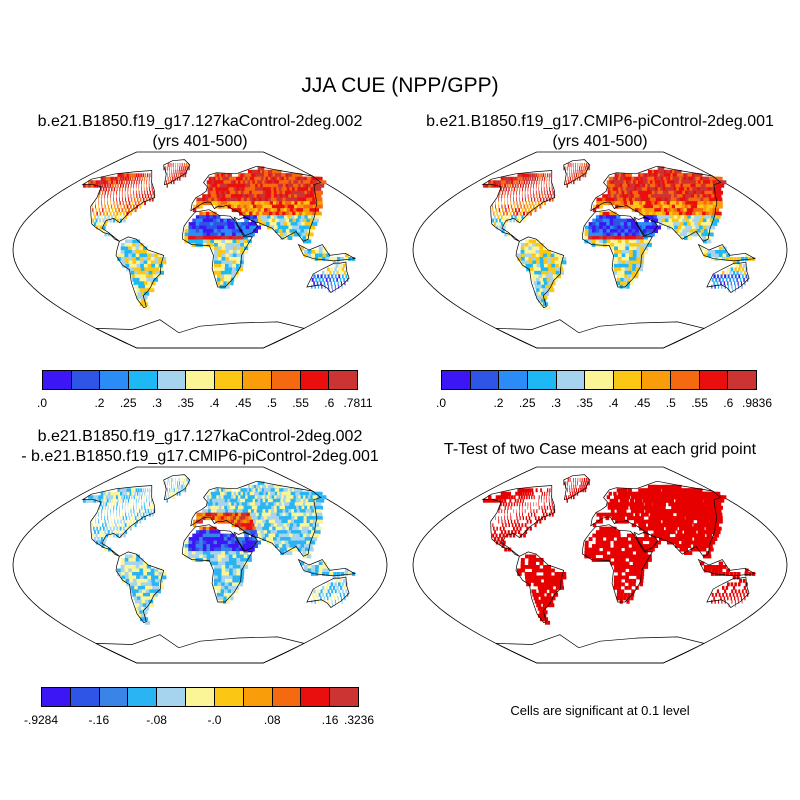  What do you see at coordinates (99, 403) in the screenshot?
I see `colorbar-tick-label: .2` at bounding box center [99, 403].